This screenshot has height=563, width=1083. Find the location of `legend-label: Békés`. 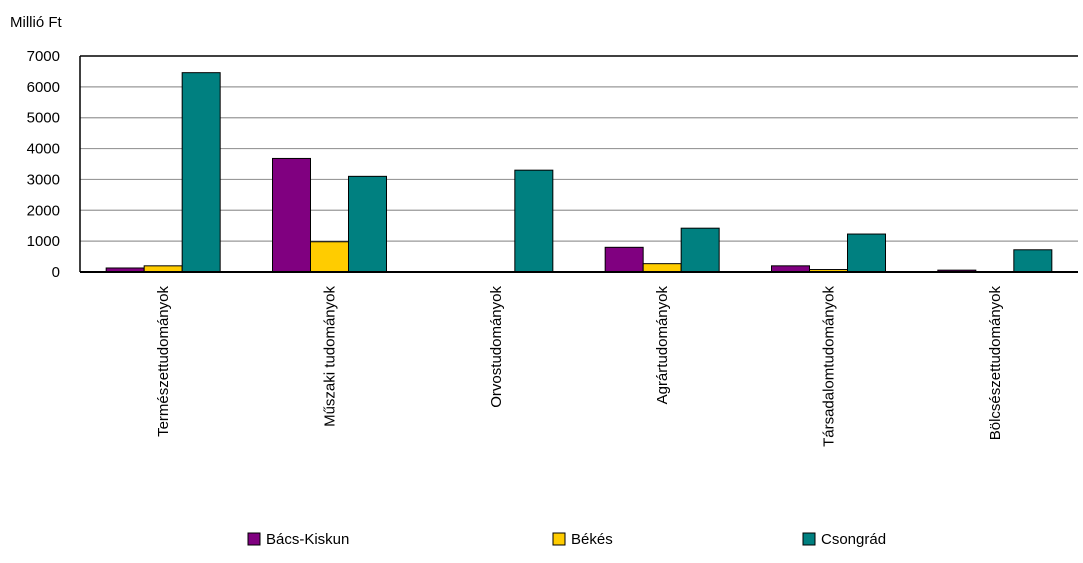

legend-label: Békés is located at coordinates (592, 539).